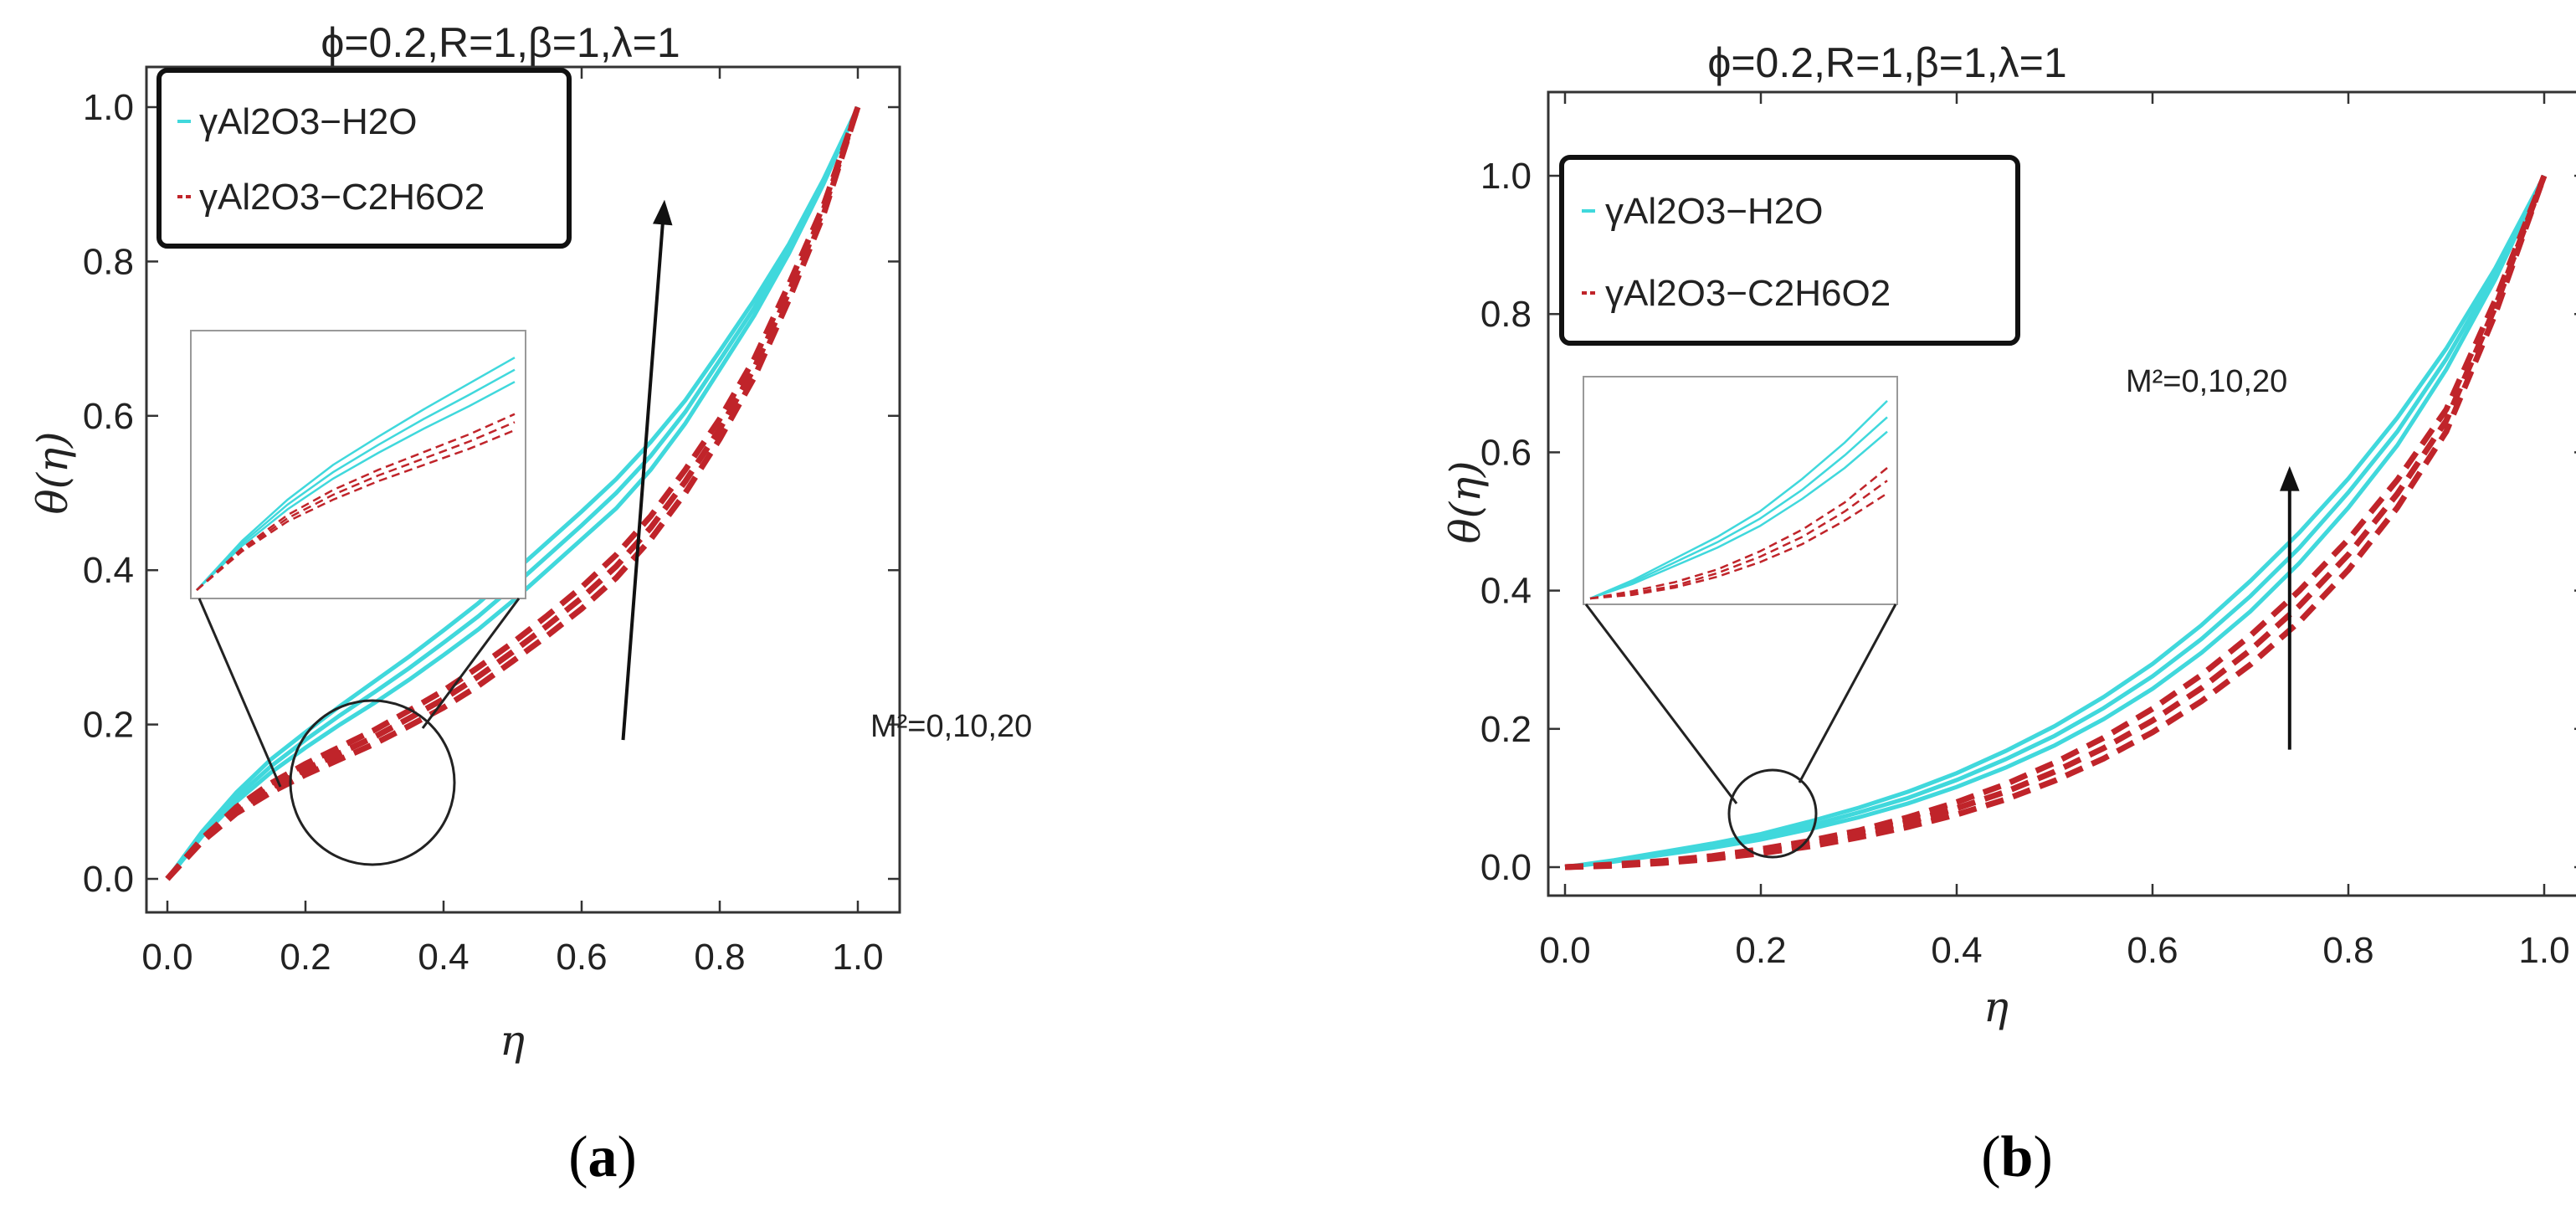 Image resolution: width=2576 pixels, height=1212 pixels. What do you see at coordinates (602, 1157) in the screenshot?
I see `panel-a-caption: (a)` at bounding box center [602, 1157].